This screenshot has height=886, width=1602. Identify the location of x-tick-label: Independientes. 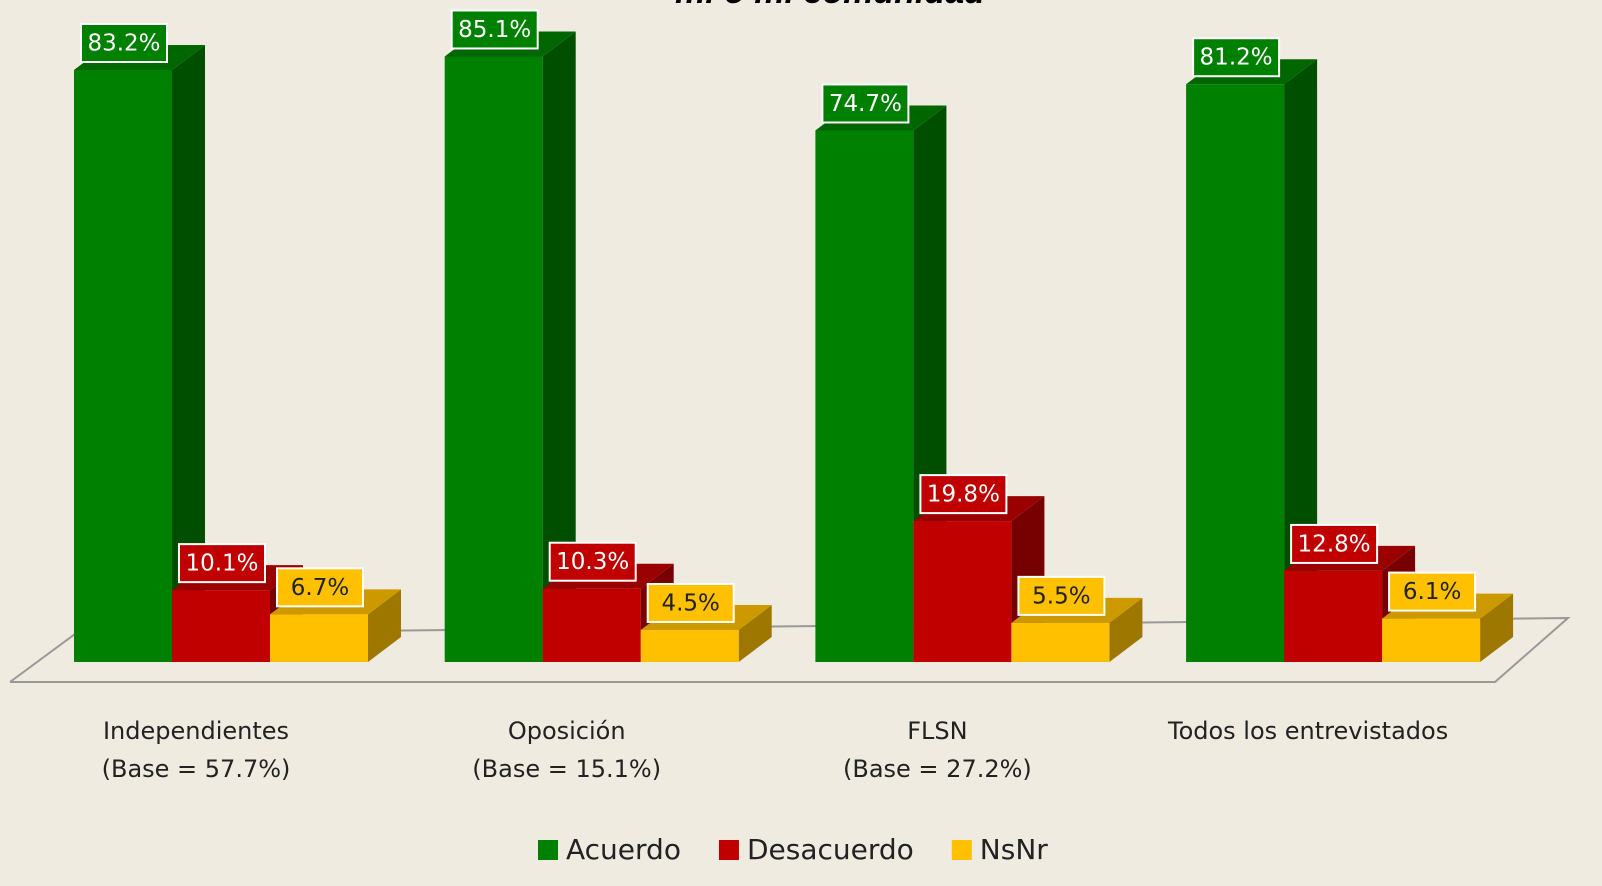
(196, 731).